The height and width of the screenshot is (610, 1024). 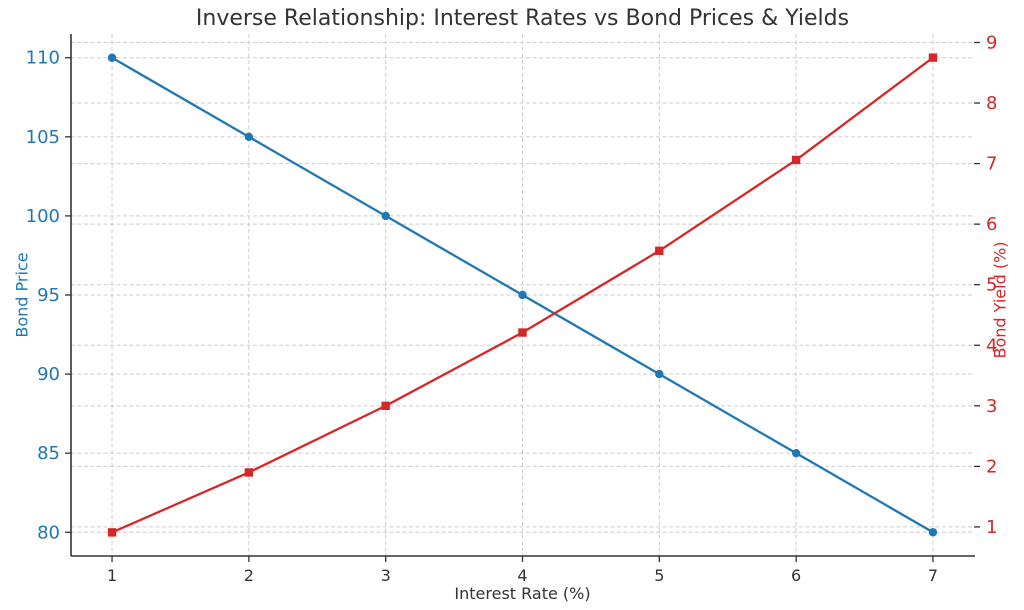 What do you see at coordinates (48, 532) in the screenshot?
I see `left-tick-label: 80` at bounding box center [48, 532].